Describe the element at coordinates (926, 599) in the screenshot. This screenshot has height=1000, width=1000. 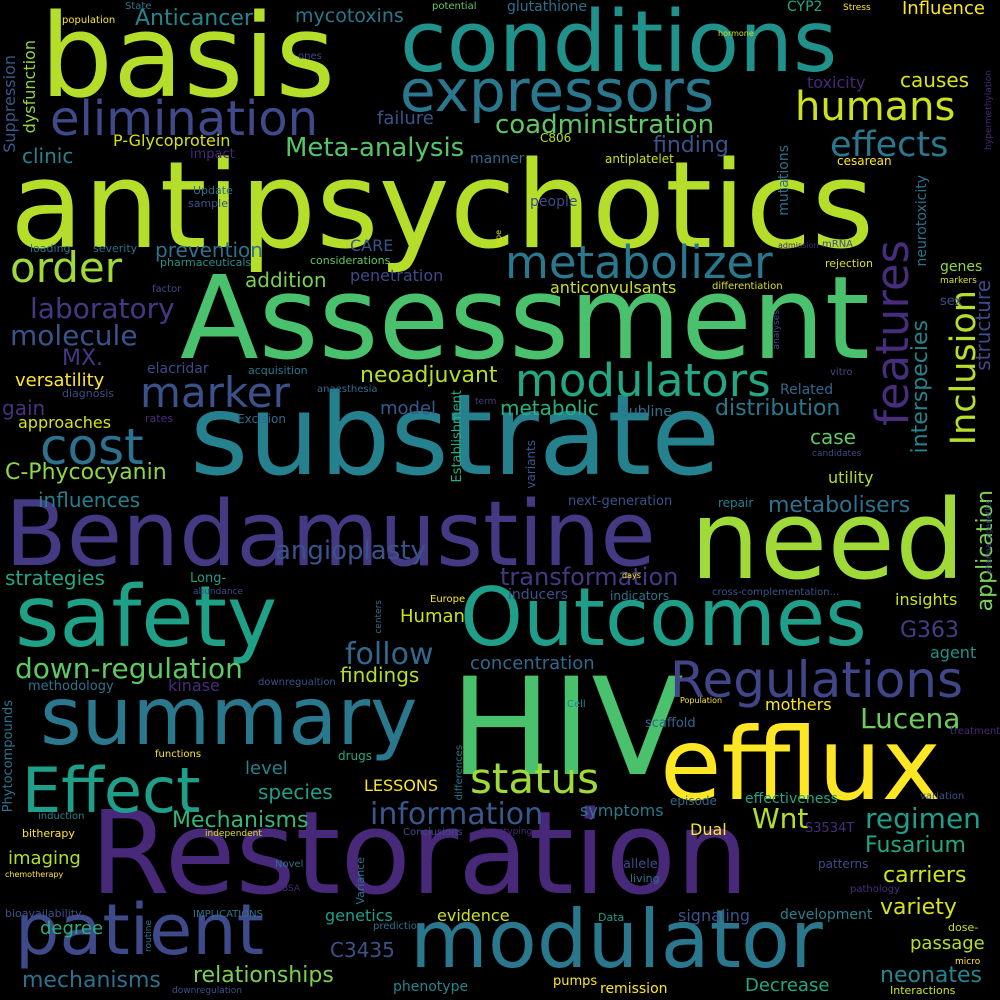
I see `word-insights: insights` at that location.